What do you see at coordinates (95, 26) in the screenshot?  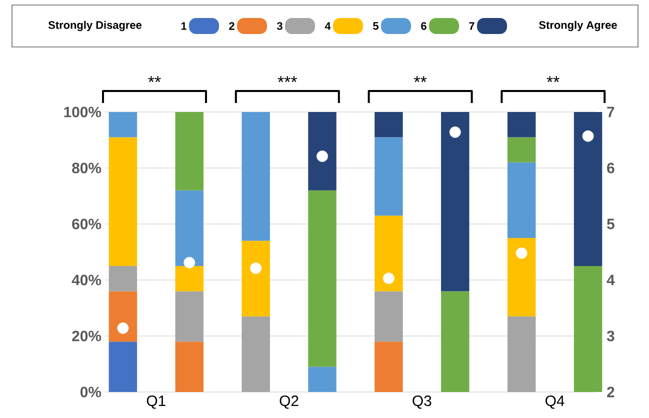 I see `legend-title: Strongly Disagree` at bounding box center [95, 26].